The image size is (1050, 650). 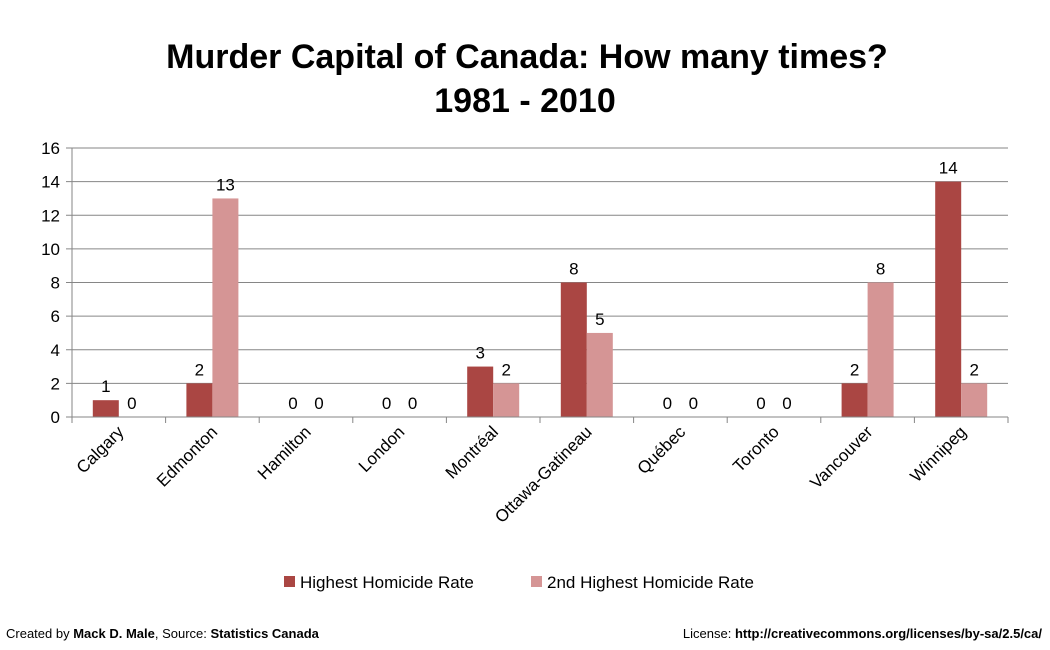 I want to click on data-label: 14, so click(x=948, y=168).